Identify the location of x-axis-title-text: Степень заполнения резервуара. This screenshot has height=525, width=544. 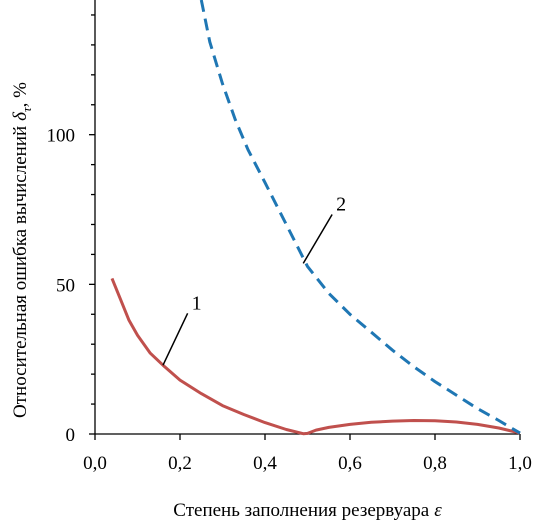
(301, 510).